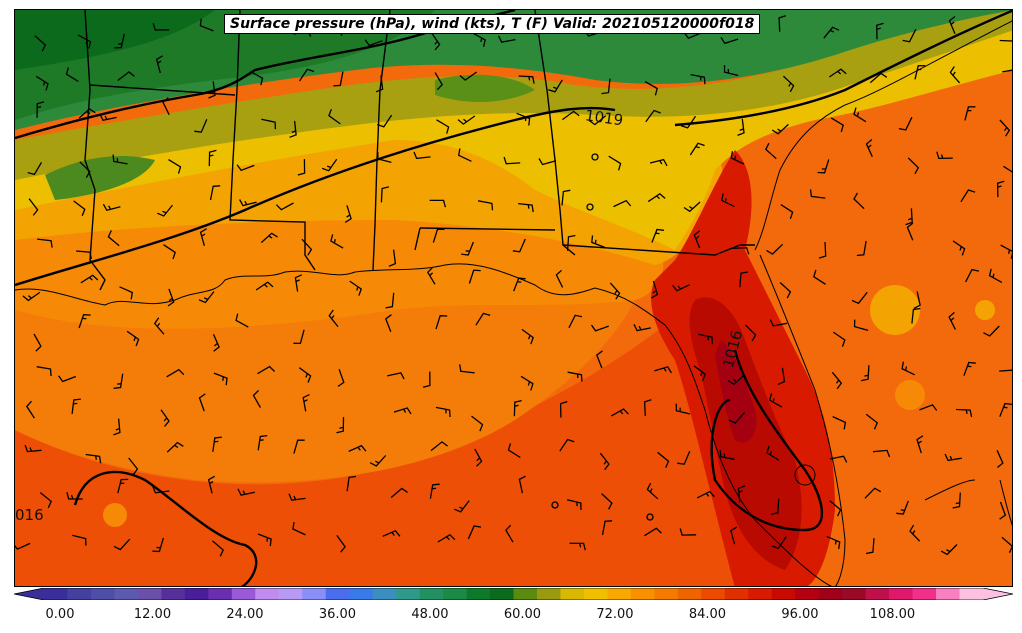 This screenshot has height=633, width=1022. I want to click on colorbar-tick-label: 84.00, so click(707, 614).